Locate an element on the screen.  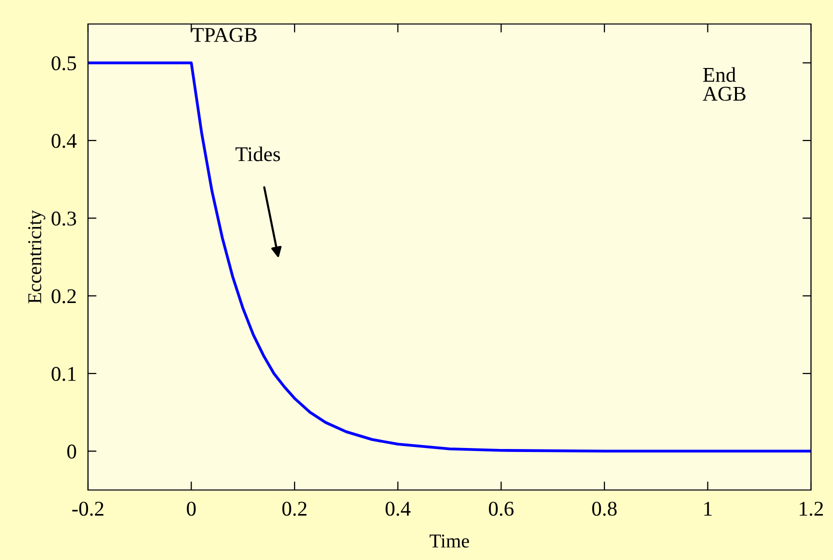
x-tick-label: 0.4 is located at coordinates (398, 509).